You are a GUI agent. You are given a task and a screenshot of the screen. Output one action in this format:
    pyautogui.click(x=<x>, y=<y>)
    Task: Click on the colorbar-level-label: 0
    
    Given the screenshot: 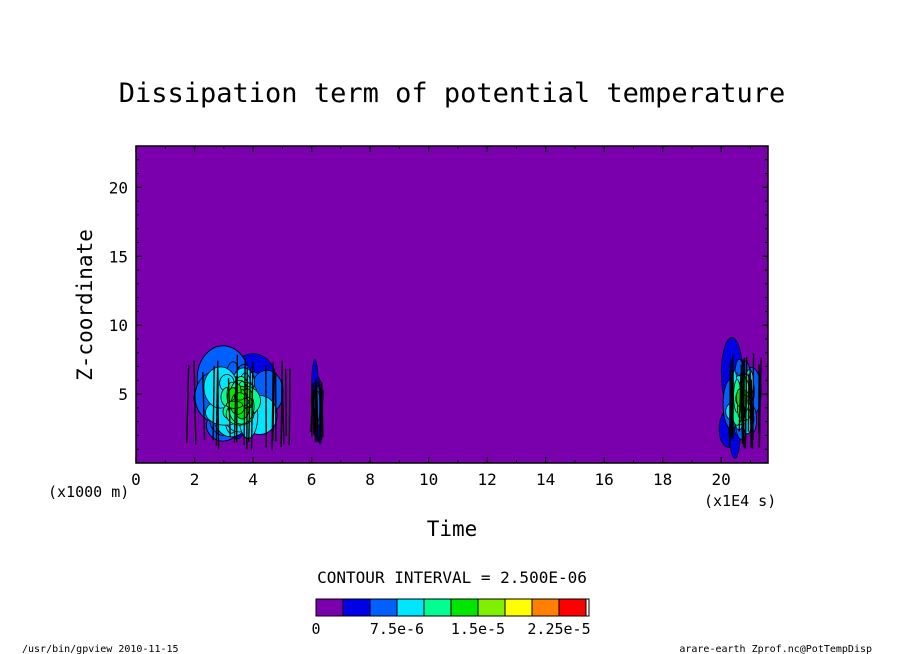 What is the action you would take?
    pyautogui.click(x=315, y=629)
    